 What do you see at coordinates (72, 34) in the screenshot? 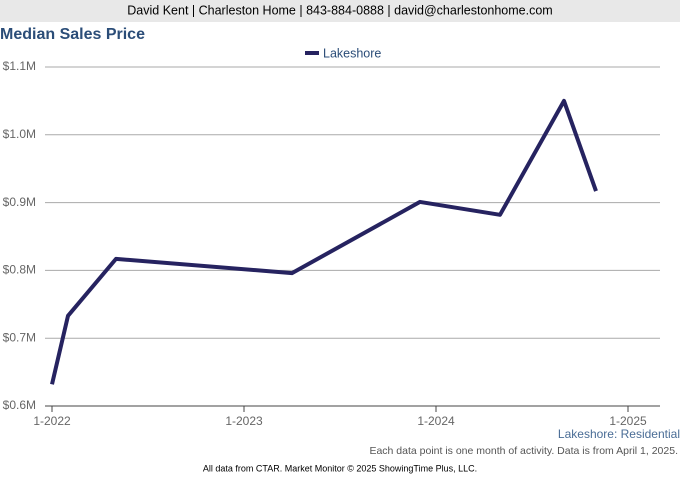
I see `chart-title: Median Sales Price` at bounding box center [72, 34].